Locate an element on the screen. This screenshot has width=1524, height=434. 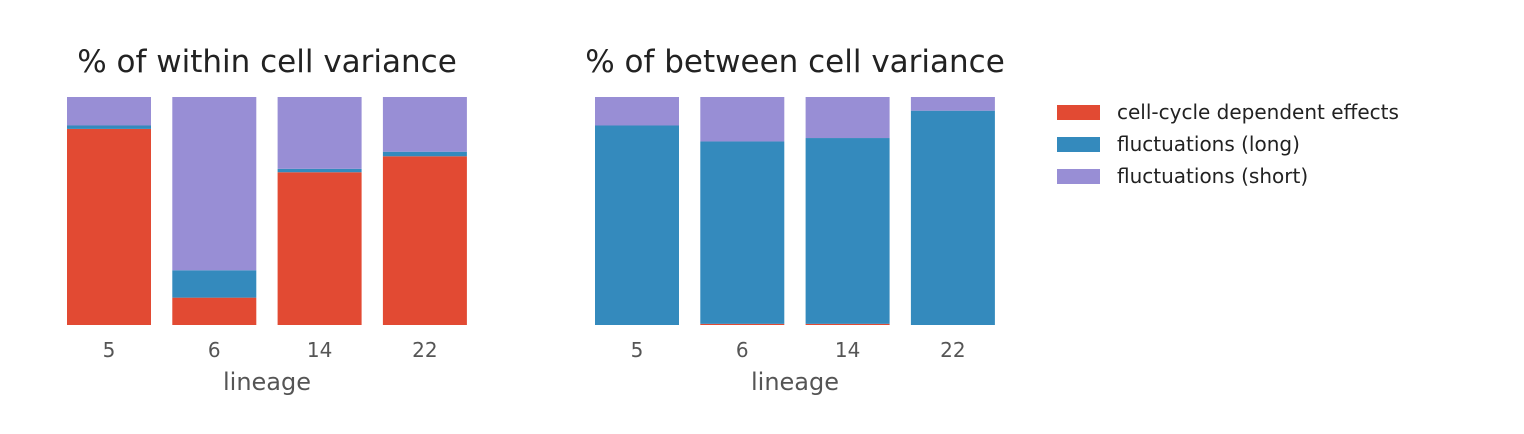
legend-label: fluctuations (short) is located at coordinates (1212, 176).